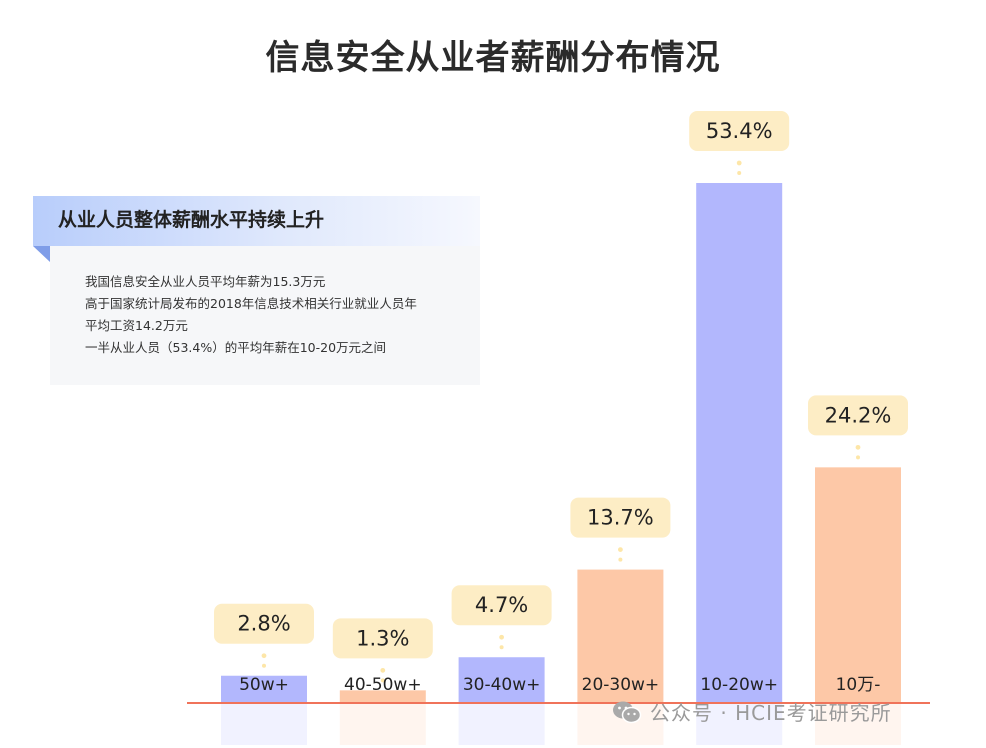  I want to click on info-card-header, so click(256, 221).